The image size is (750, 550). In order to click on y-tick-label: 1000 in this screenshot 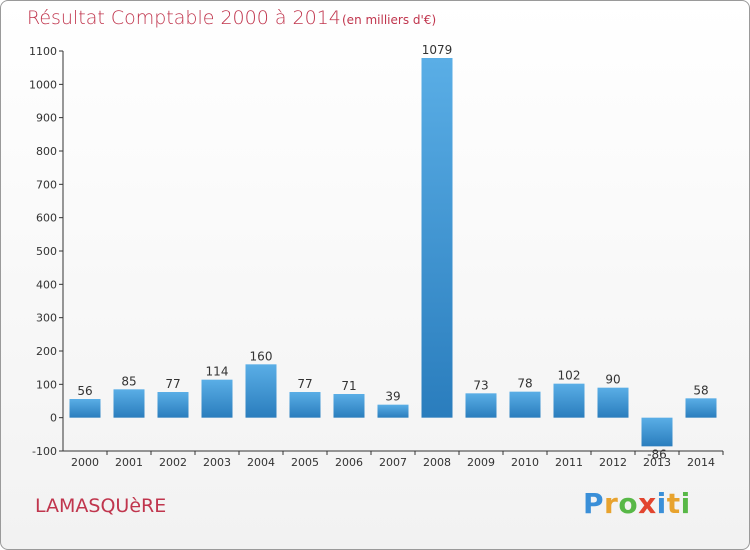, I will do `click(43, 84)`.